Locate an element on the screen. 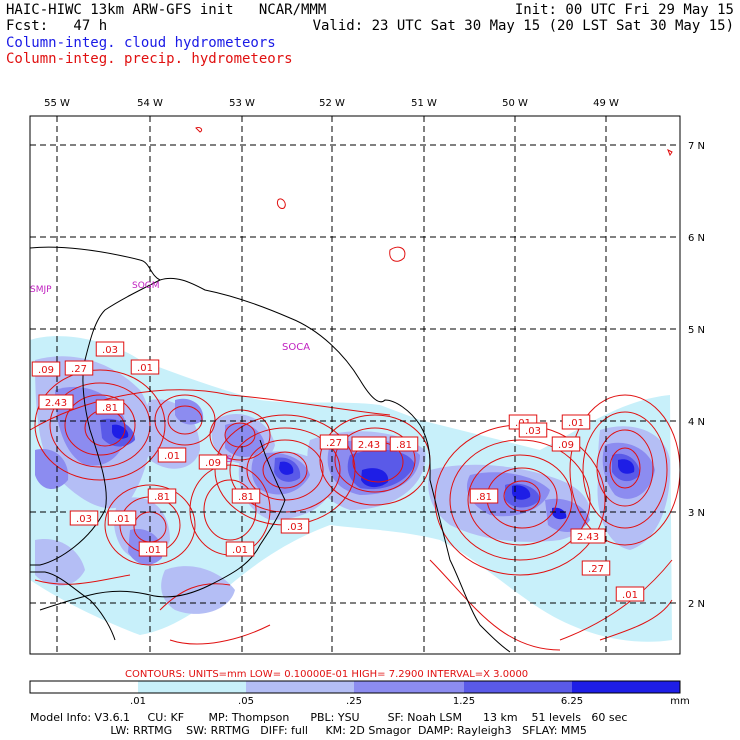 Image resolution: width=740 pixels, height=740 pixels. lat-label: 3 N is located at coordinates (696, 513).